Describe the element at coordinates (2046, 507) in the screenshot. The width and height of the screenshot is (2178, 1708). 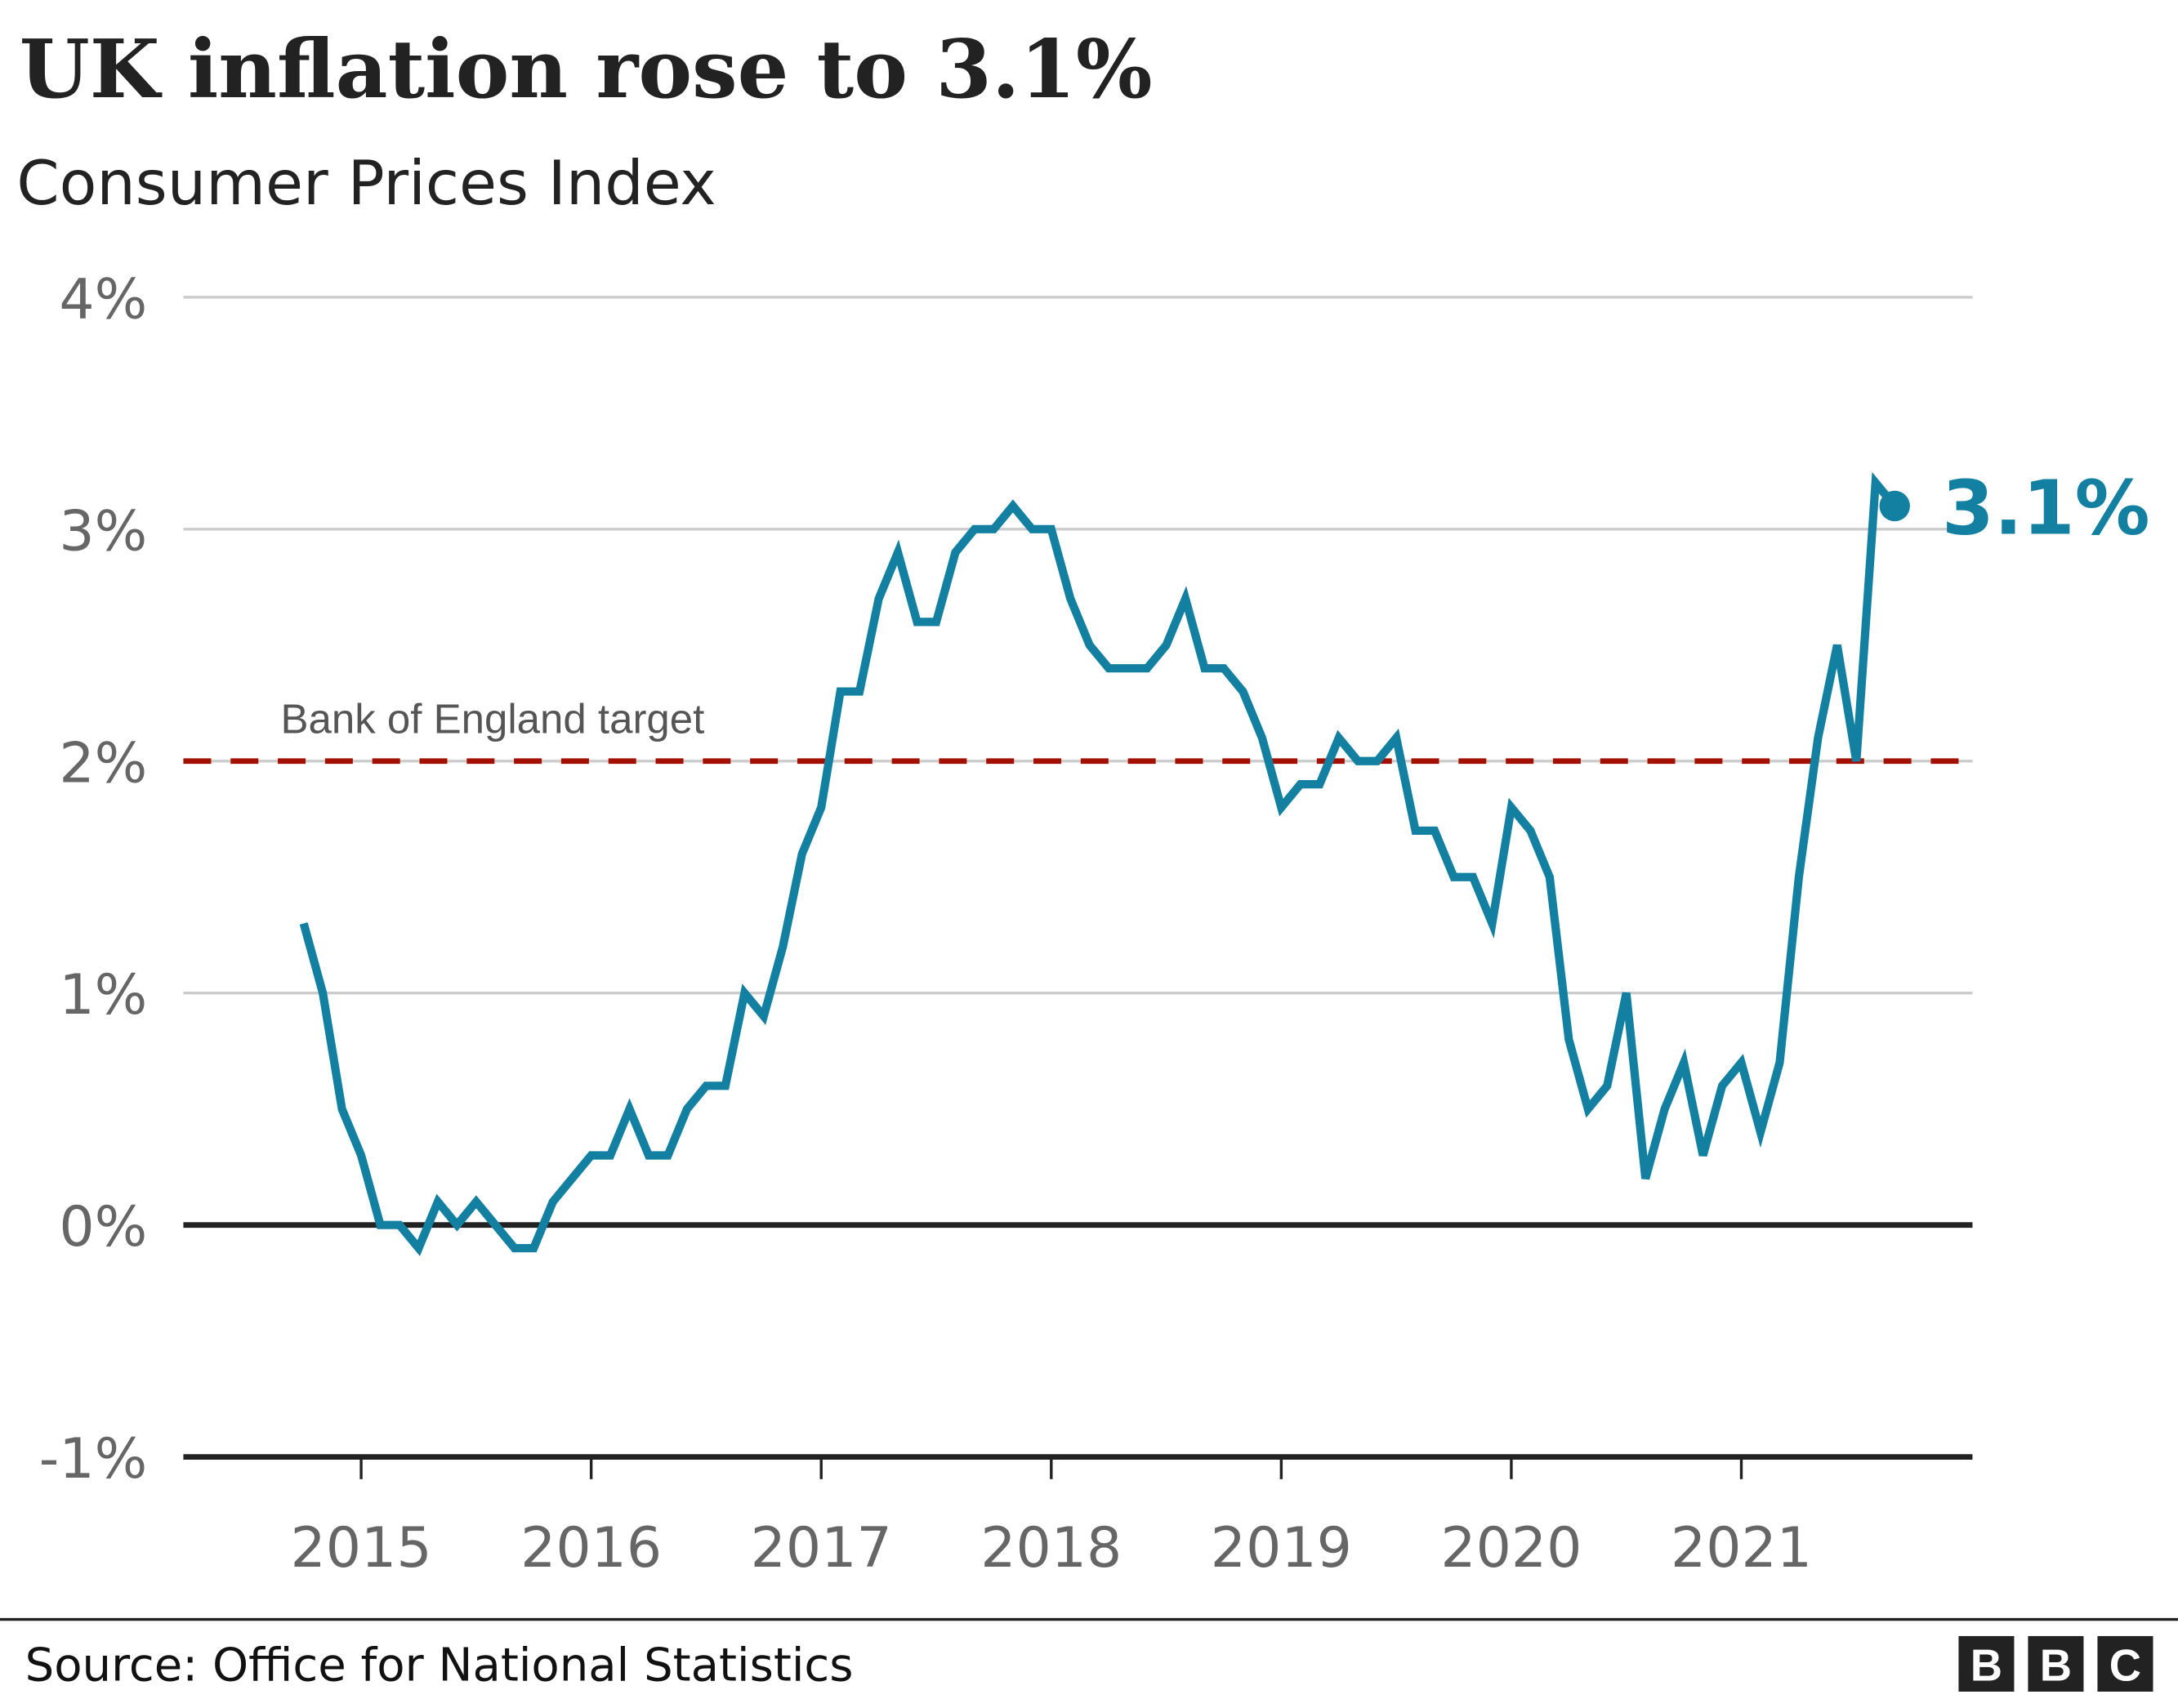
I see `latest-value-label: 3.1%` at that location.